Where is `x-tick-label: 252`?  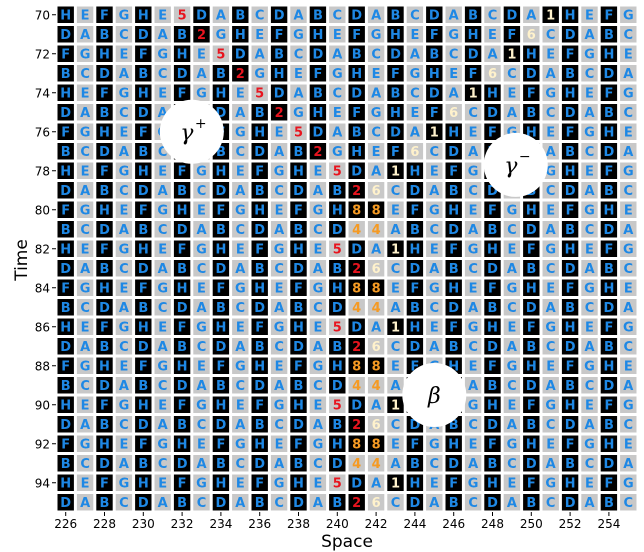
x-tick-label: 252 is located at coordinates (570, 524).